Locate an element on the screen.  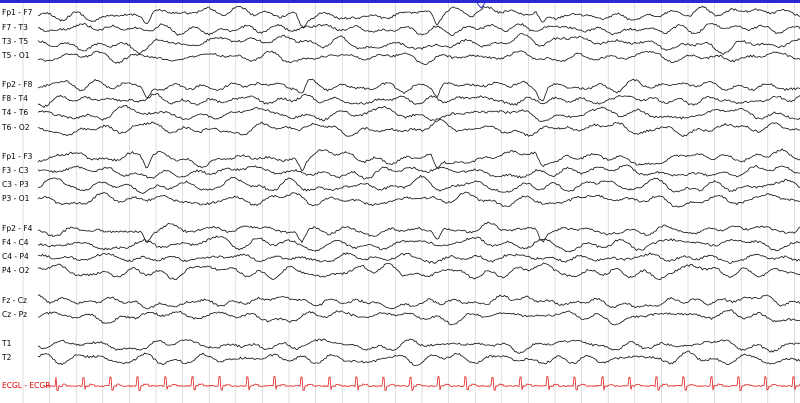
channel-label: F4 - C4 is located at coordinates (15, 242).